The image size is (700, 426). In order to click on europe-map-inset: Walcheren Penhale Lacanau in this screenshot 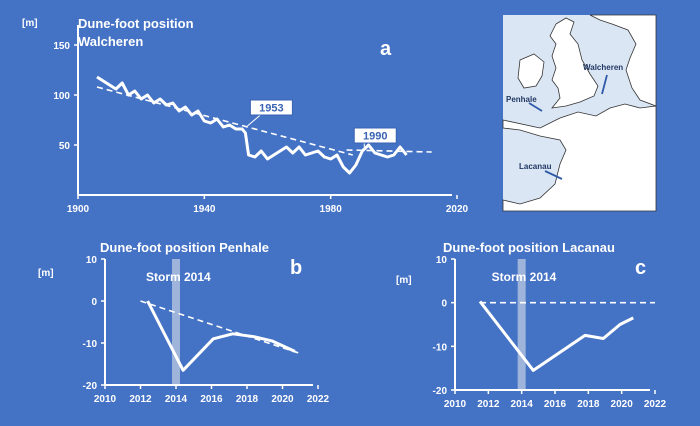, I will do `click(579, 113)`.